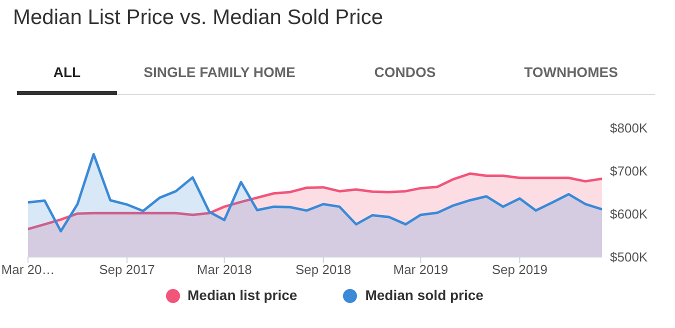 Image resolution: width=675 pixels, height=328 pixels. What do you see at coordinates (629, 171) in the screenshot?
I see `y-tick-label: $700K` at bounding box center [629, 171].